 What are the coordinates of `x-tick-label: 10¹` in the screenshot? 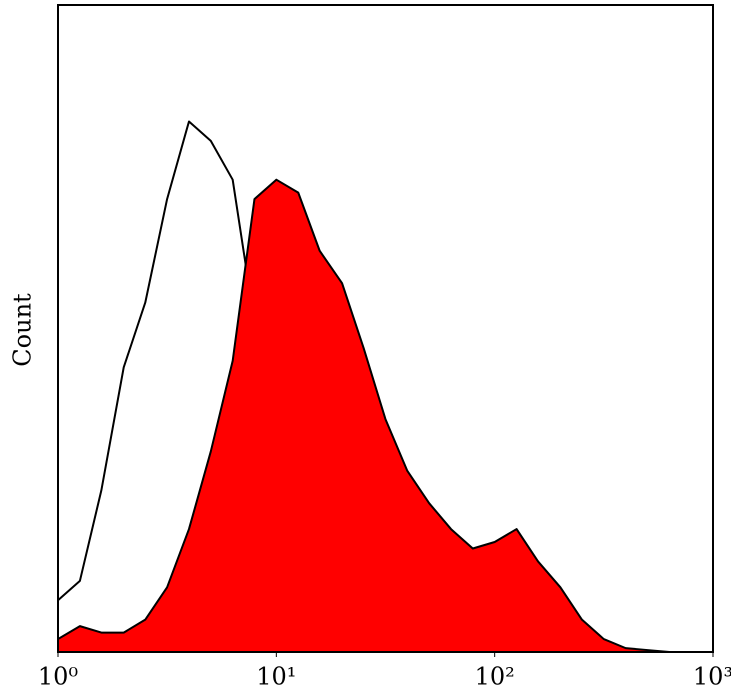 It's located at (276, 677).